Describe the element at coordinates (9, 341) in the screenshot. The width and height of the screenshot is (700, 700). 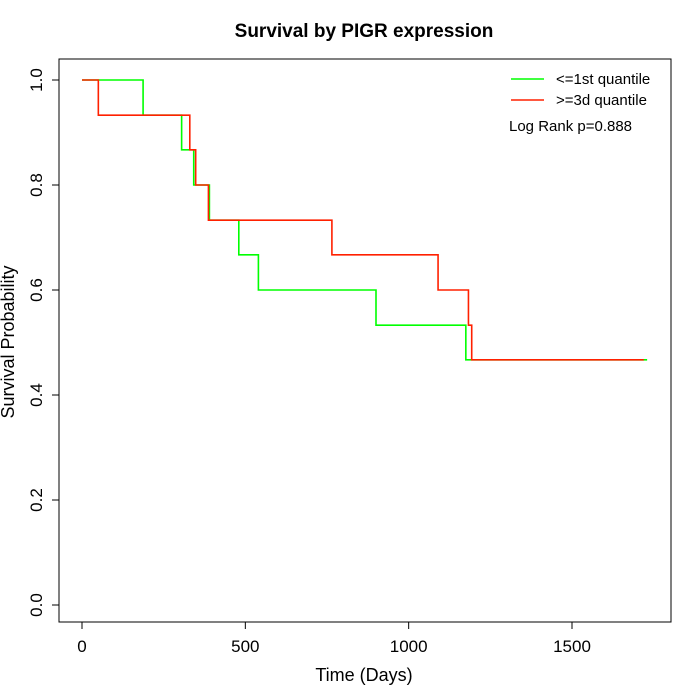
I see `y-axis-title: Survival Probability` at that location.